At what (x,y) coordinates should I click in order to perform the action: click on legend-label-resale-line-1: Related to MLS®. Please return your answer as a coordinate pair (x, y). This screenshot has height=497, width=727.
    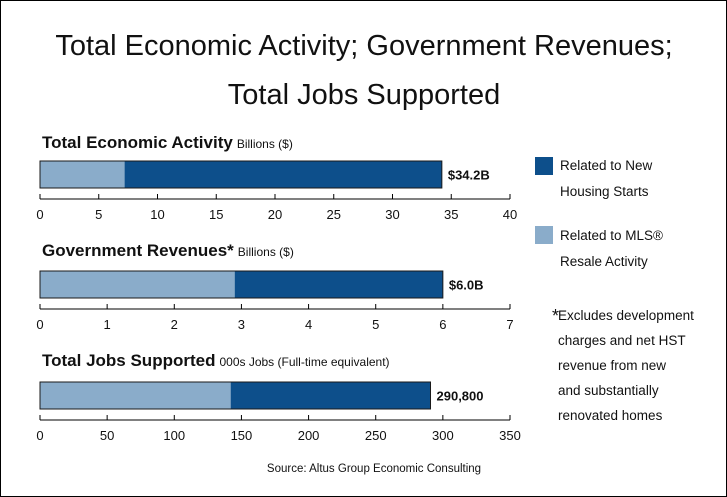
    Looking at the image, I should click on (611, 235).